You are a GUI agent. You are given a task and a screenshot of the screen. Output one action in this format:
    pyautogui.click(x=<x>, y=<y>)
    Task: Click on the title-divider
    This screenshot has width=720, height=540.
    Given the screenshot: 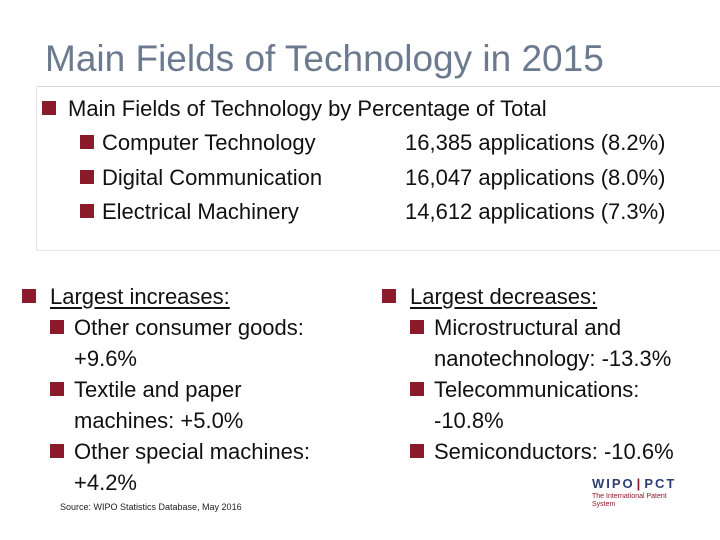 What is the action you would take?
    pyautogui.click(x=378, y=86)
    